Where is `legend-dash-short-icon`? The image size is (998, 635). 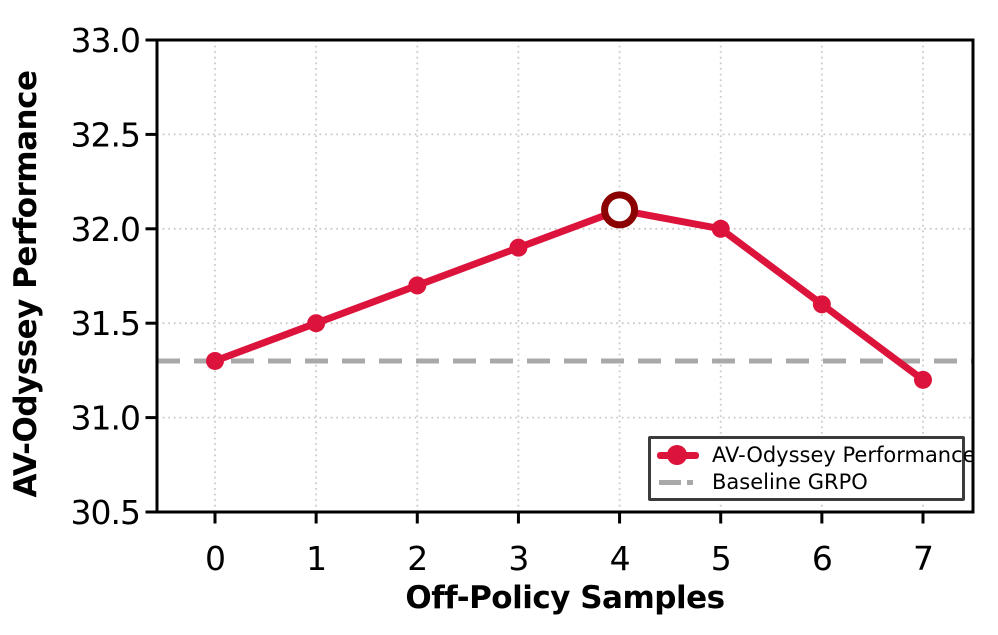
legend-dash-short-icon is located at coordinates (690, 482).